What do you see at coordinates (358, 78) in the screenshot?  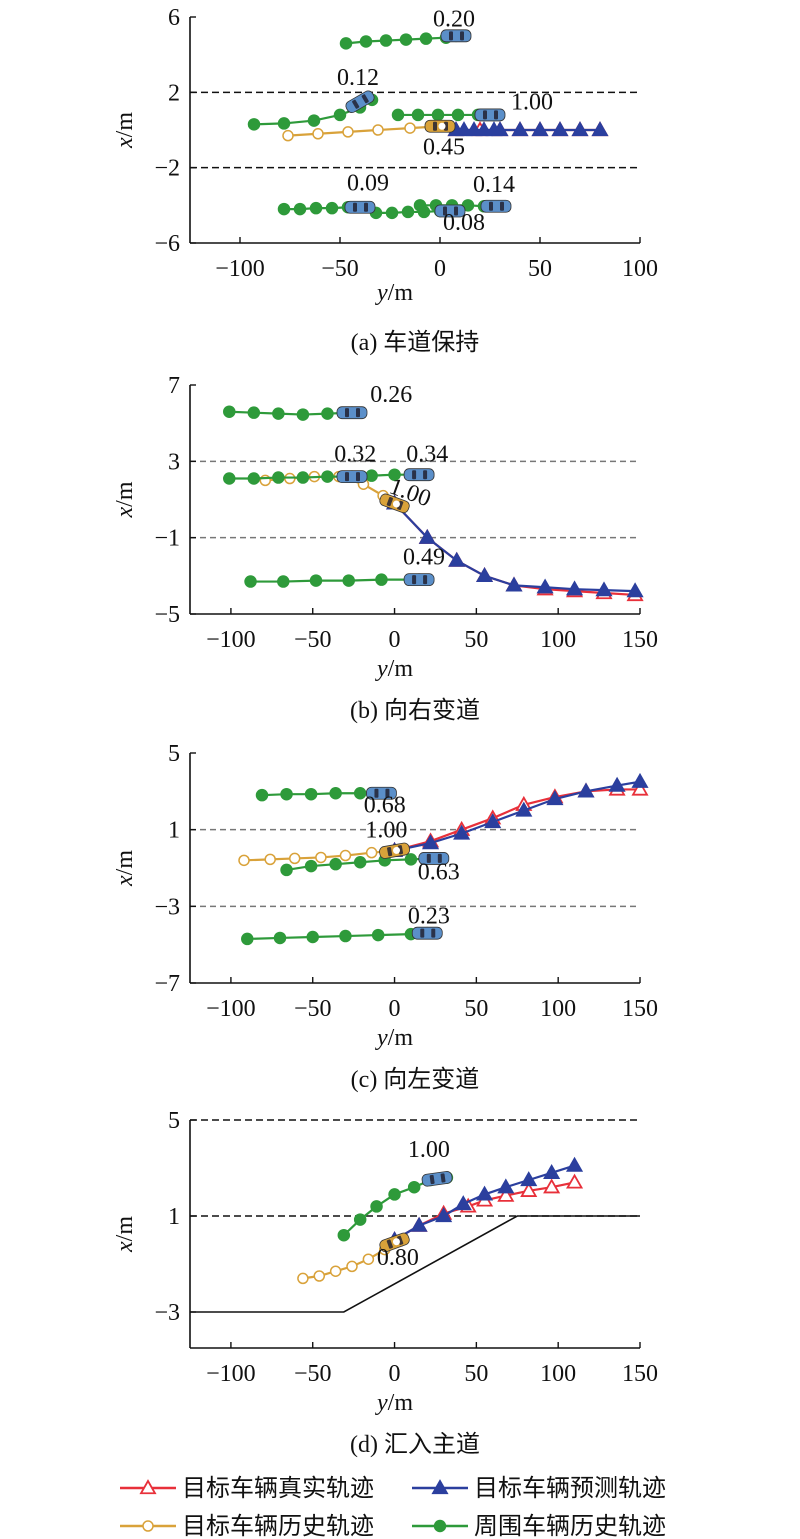 I see `probability-label: 0.12` at bounding box center [358, 78].